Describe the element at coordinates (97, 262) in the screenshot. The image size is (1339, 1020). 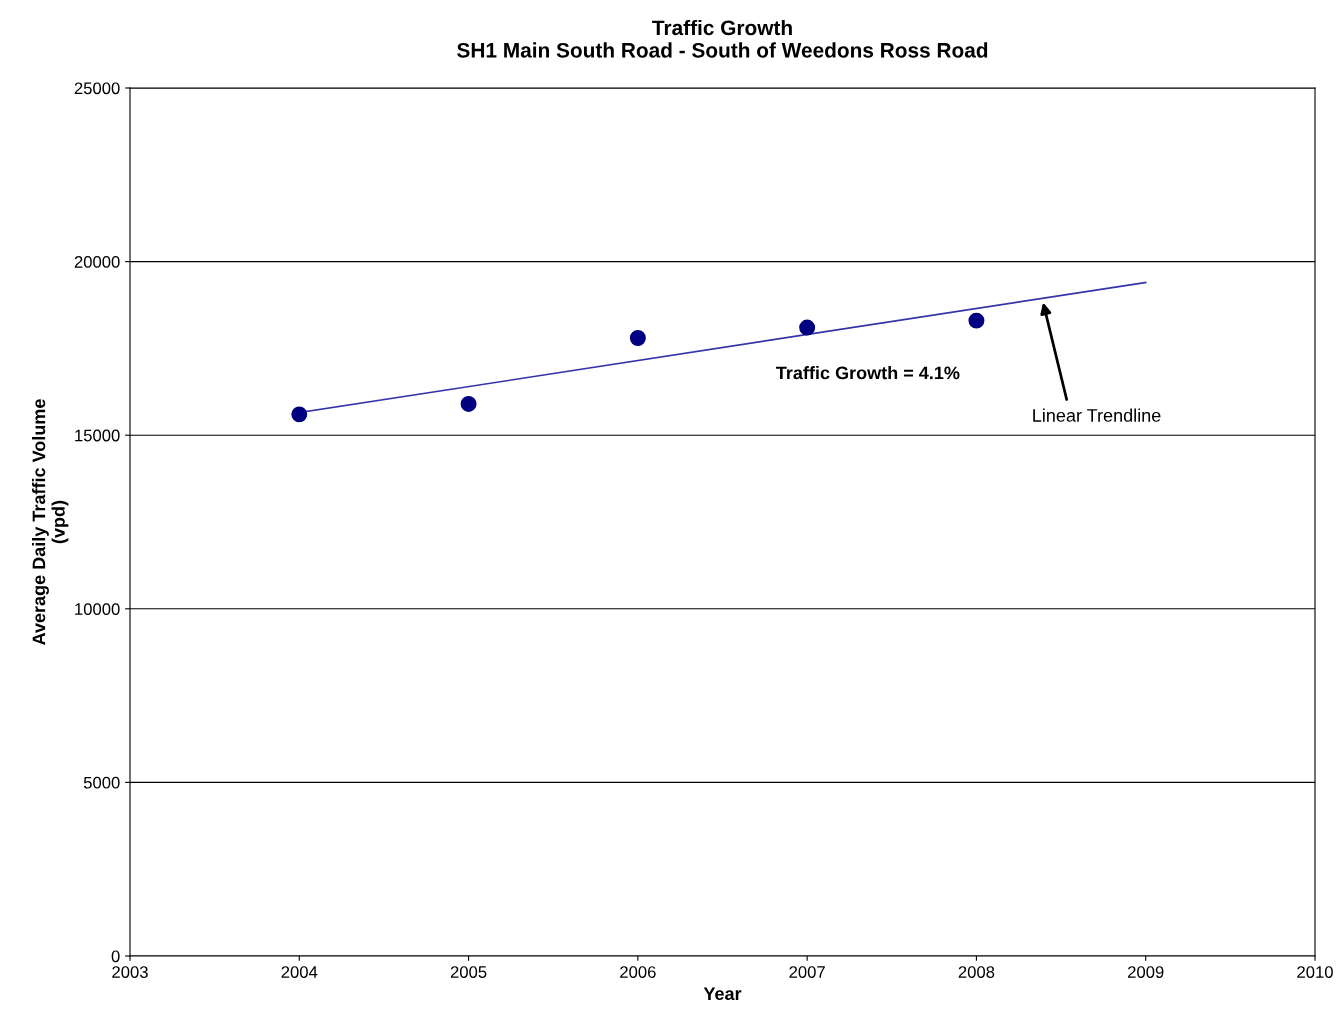
I see `y-tick-label: 20000` at that location.